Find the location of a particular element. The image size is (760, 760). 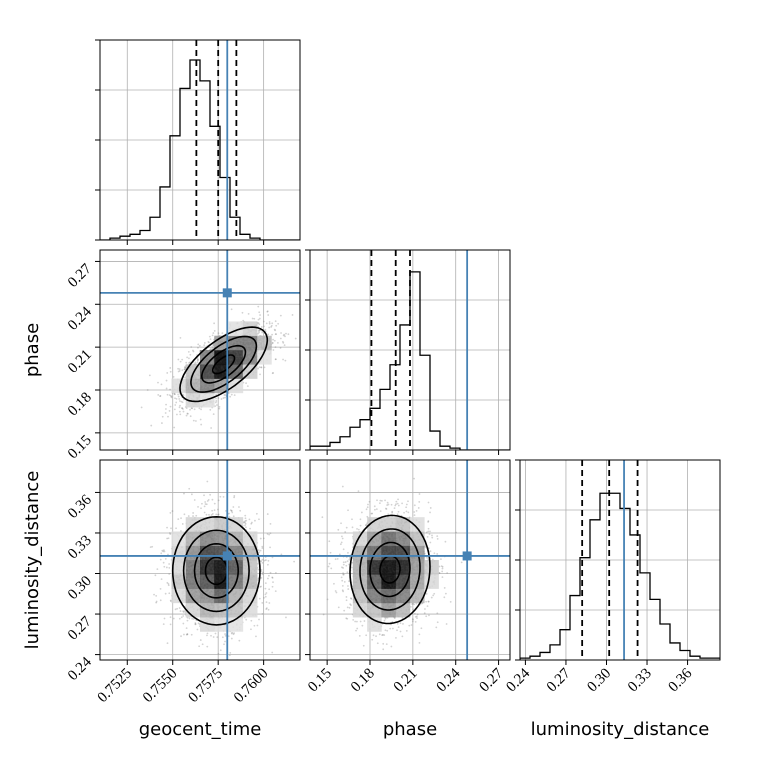

grid is located at coordinates (410, 350).